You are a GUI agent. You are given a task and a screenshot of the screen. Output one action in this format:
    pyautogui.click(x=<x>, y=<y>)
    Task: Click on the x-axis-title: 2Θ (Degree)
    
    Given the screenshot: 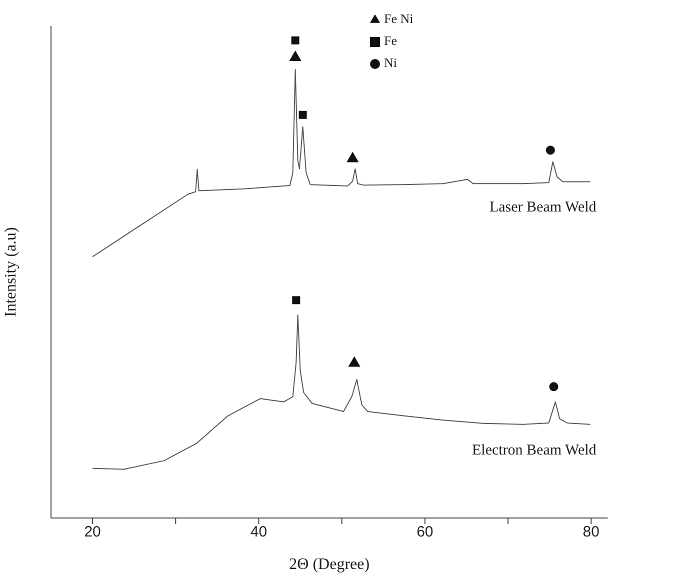 What is the action you would take?
    pyautogui.click(x=329, y=564)
    